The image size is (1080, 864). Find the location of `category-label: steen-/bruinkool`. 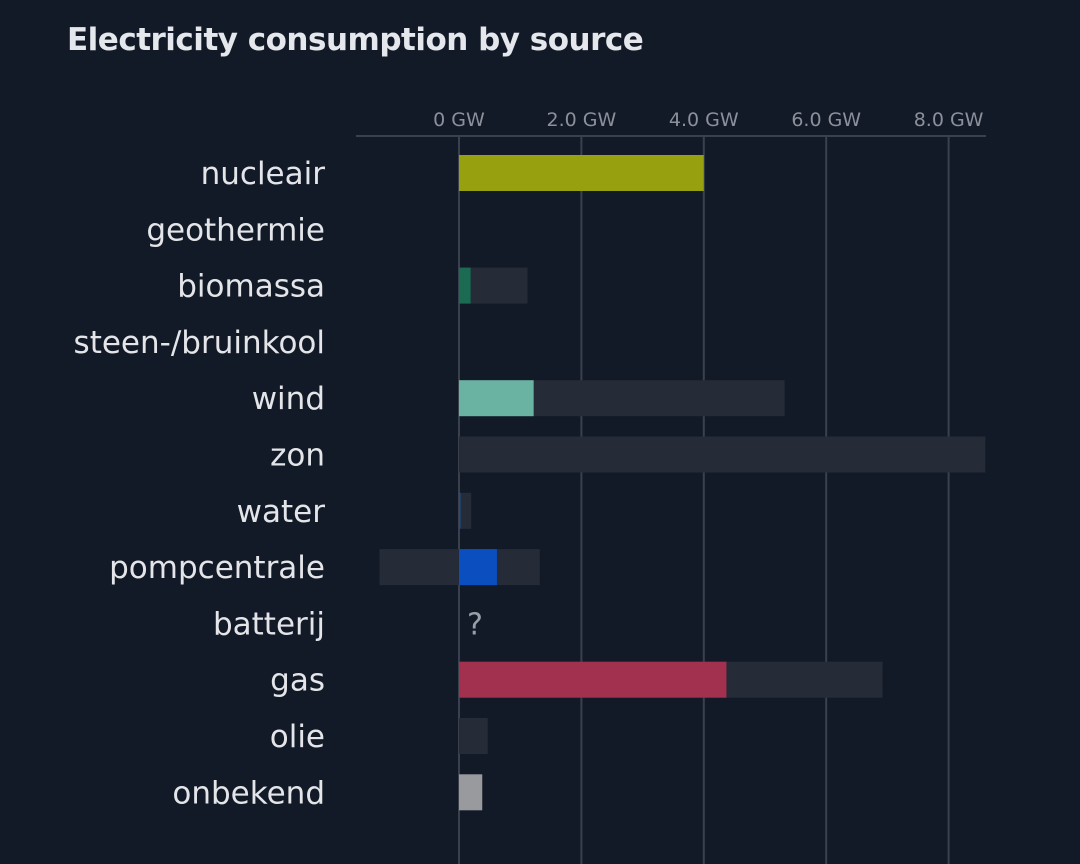

category-label: steen-/bruinkool is located at coordinates (199, 343).